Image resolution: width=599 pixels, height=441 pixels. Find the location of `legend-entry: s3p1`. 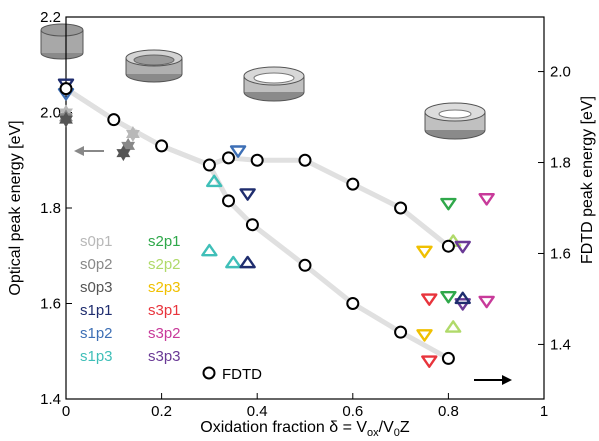

legend-entry: s3p1 is located at coordinates (164, 310).